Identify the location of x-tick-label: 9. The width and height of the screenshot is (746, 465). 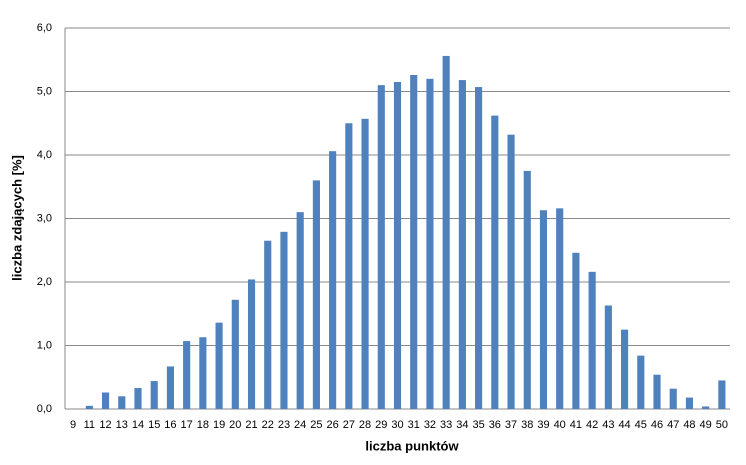
(73, 425).